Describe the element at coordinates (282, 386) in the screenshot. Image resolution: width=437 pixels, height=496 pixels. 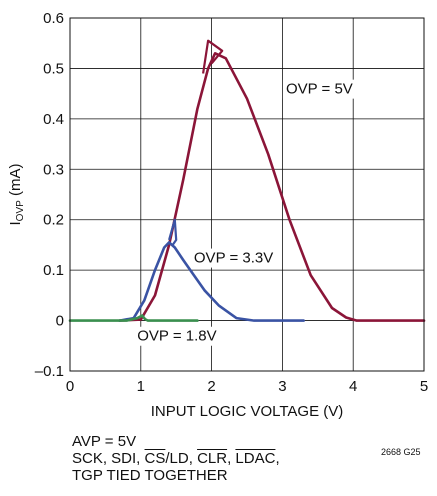
I see `x-tick-label: 3` at that location.